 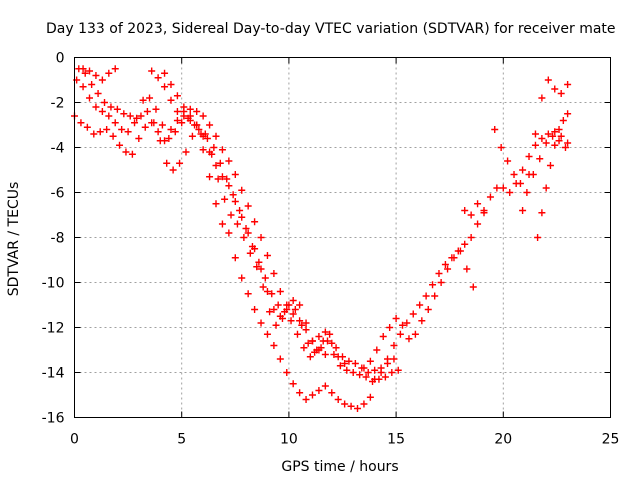 I want to click on y-axis-label: SDTVAR / TECUs, so click(x=14, y=239).